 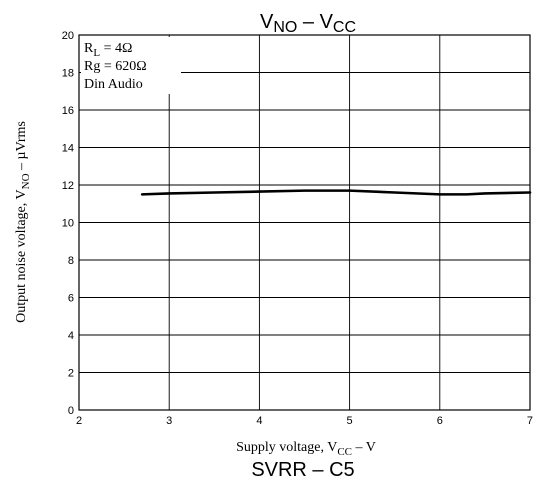 I want to click on y-tick-label-0: 0, so click(x=71, y=411).